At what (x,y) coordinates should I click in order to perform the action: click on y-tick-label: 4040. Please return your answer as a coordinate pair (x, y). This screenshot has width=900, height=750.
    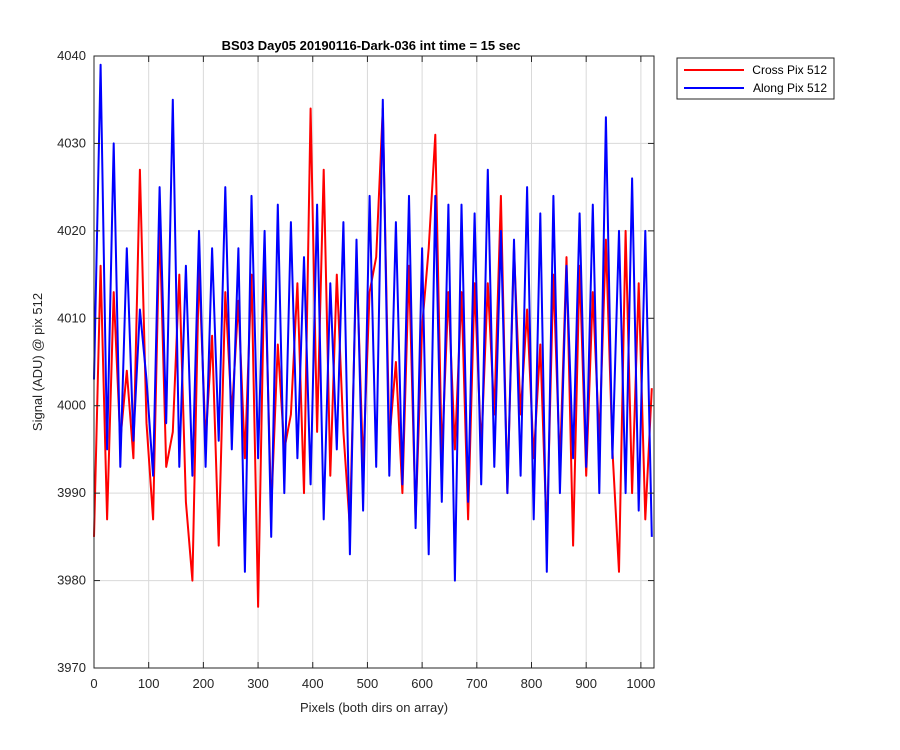
    Looking at the image, I should click on (71, 55).